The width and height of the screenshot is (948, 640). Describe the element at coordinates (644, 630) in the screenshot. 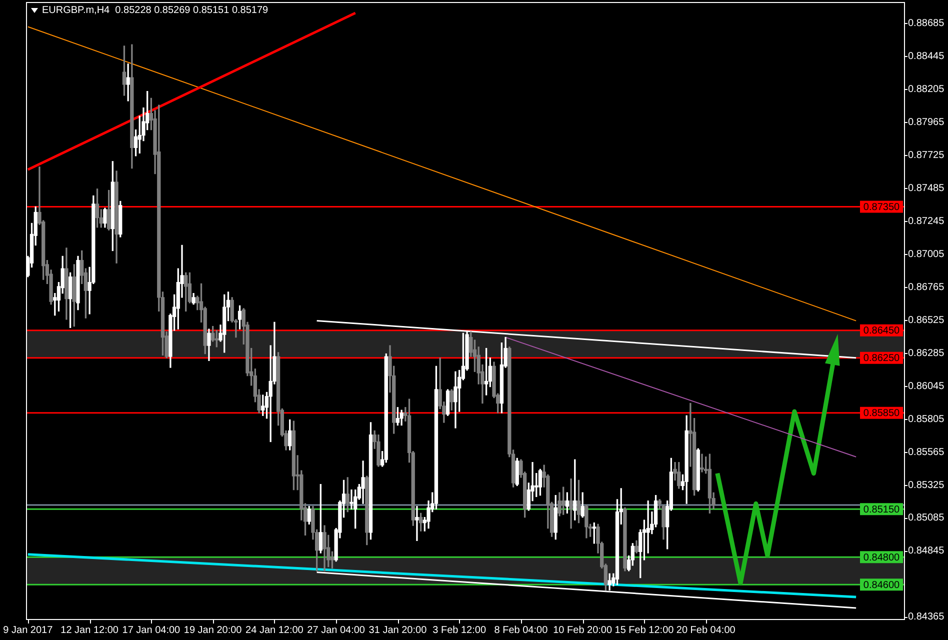

I see `x-tick-label: 15 Feb 12:00` at that location.